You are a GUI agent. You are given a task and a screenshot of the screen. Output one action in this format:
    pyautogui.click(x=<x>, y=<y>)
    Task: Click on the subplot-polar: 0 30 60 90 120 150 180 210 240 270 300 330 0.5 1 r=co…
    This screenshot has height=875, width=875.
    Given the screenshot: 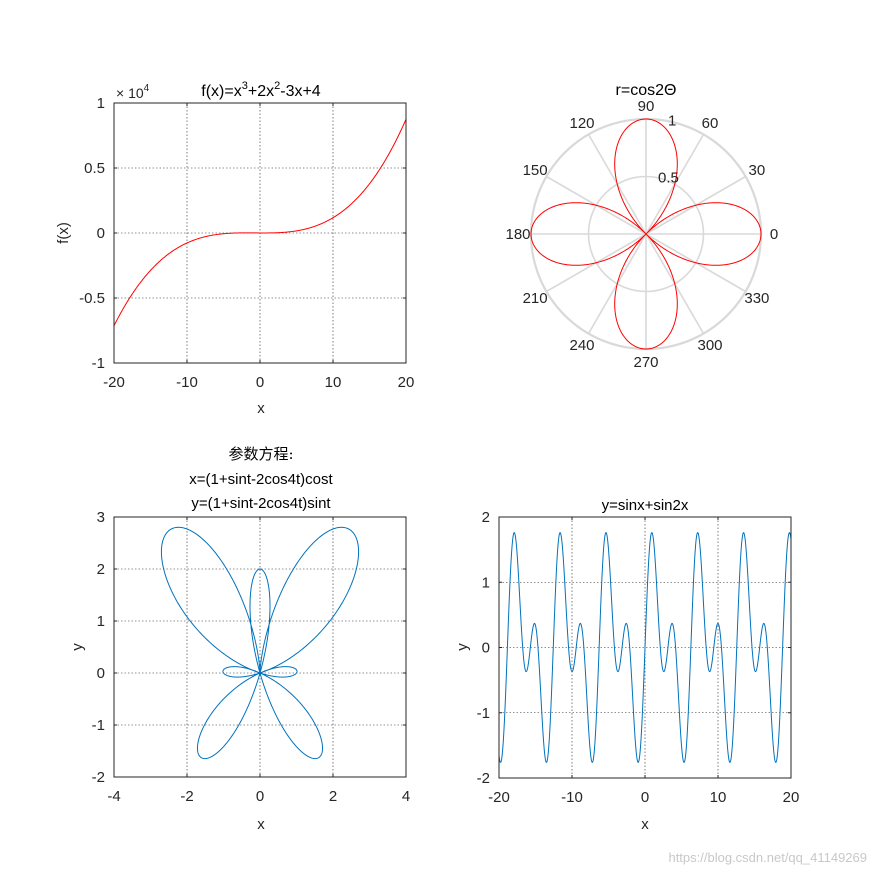 What is the action you would take?
    pyautogui.click(x=641, y=226)
    